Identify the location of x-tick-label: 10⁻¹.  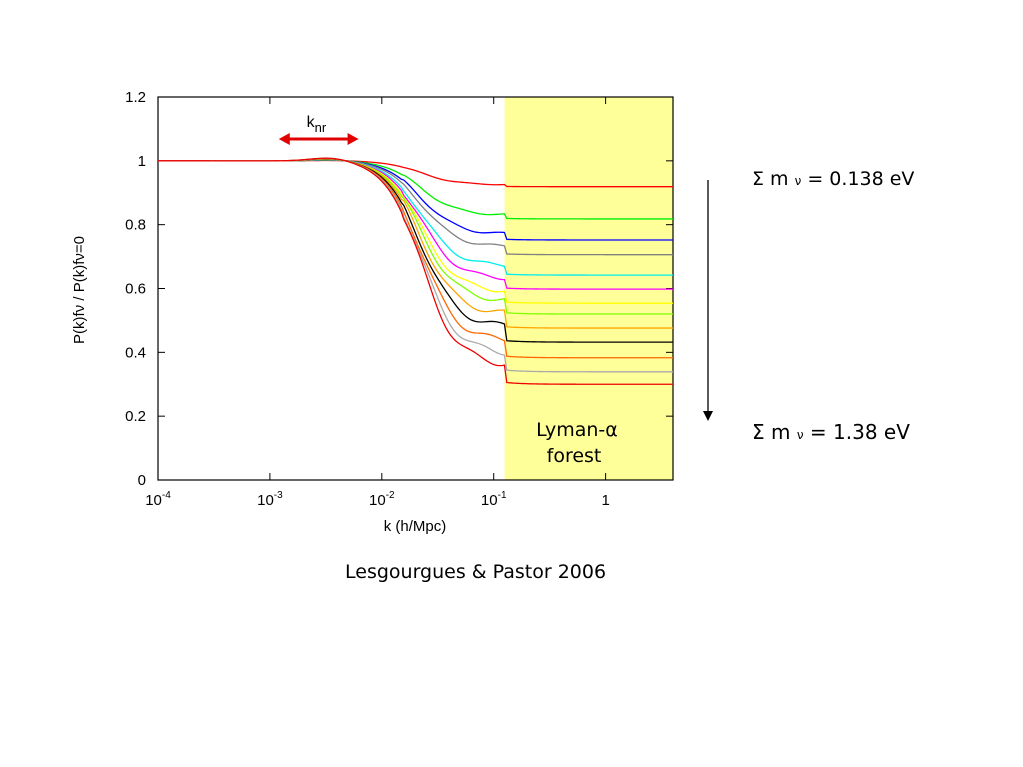
(494, 499).